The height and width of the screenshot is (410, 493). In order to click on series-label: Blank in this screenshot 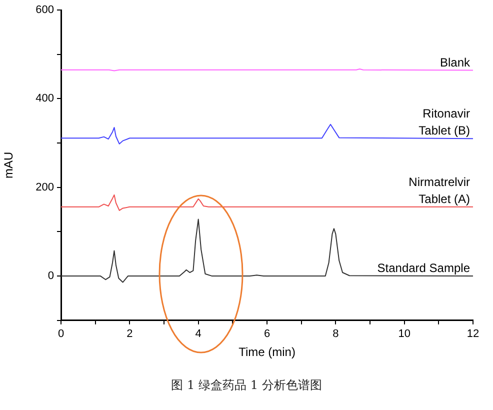, I will do `click(455, 62)`.